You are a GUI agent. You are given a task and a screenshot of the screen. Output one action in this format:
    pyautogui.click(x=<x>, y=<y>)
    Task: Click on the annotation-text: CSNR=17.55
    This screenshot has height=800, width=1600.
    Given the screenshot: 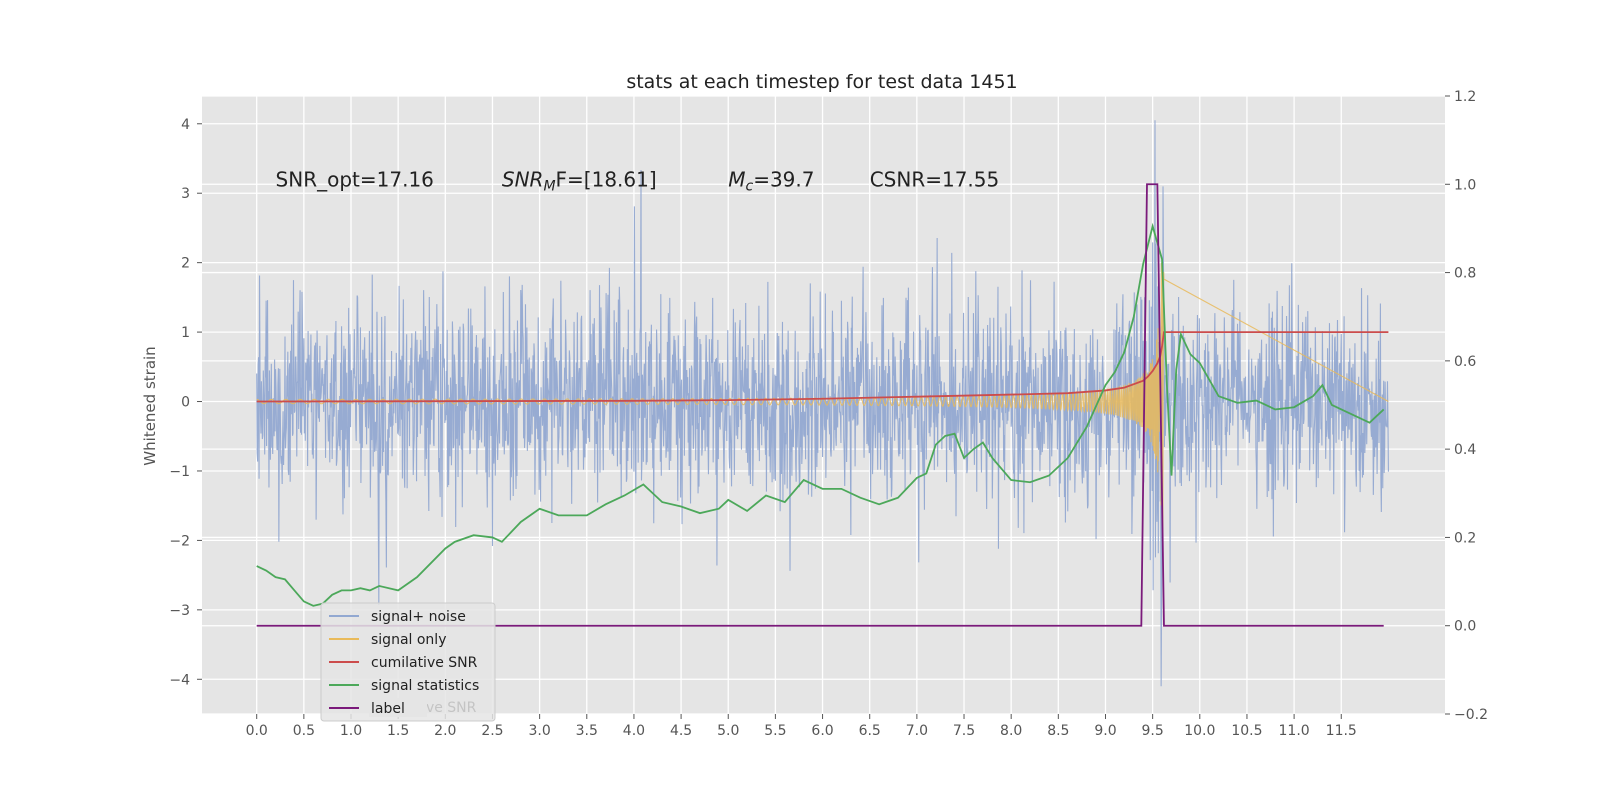 What is the action you would take?
    pyautogui.click(x=935, y=179)
    